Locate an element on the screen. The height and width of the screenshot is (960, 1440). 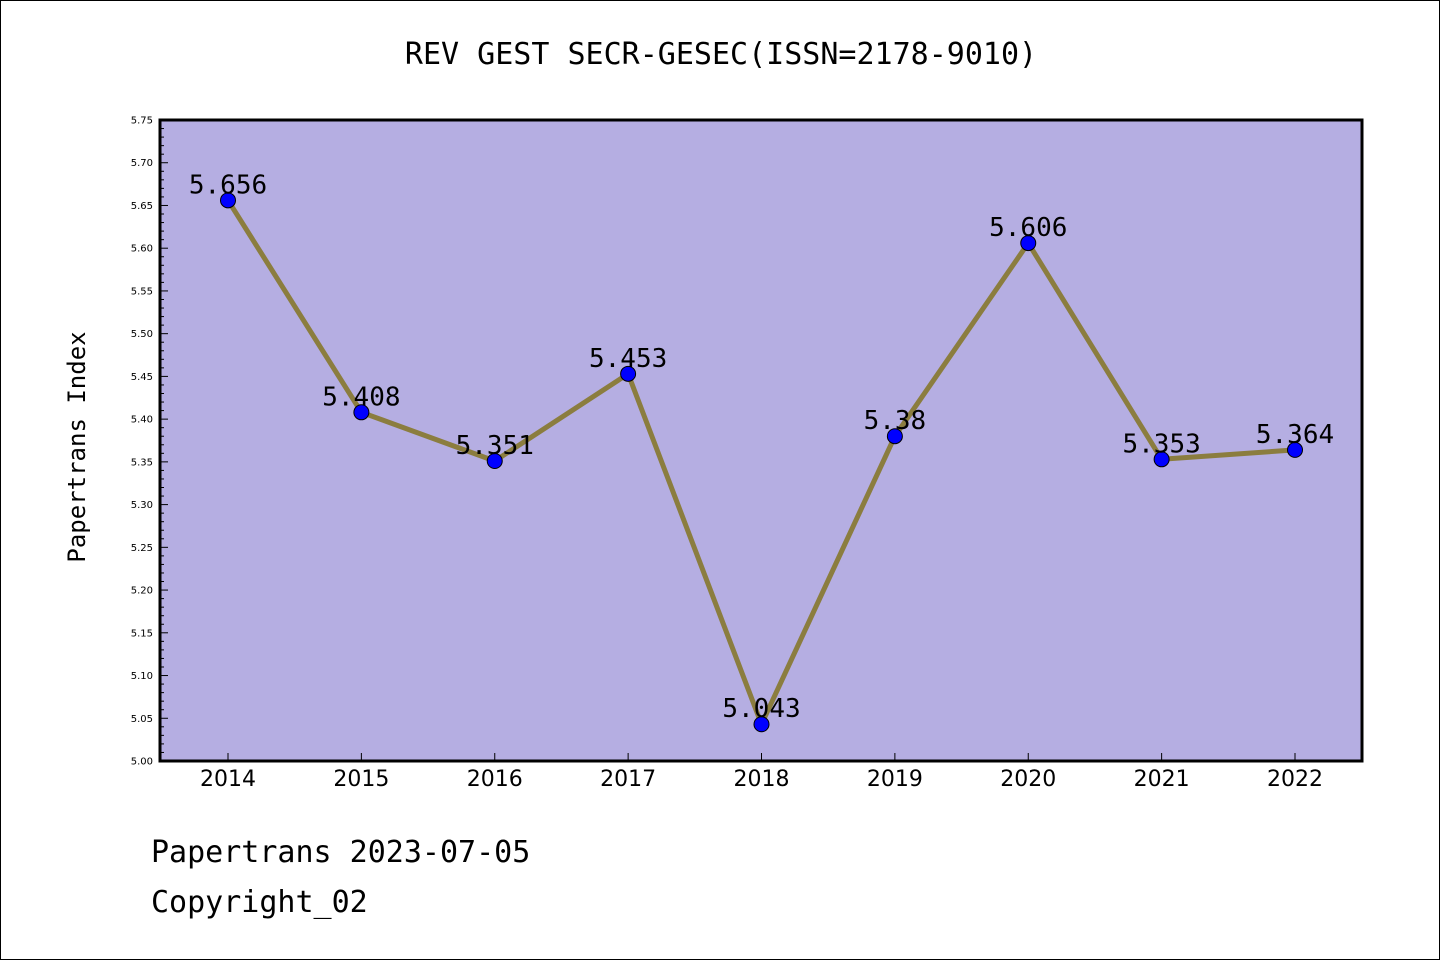
y-tick-label: 5.60 is located at coordinates (142, 249).